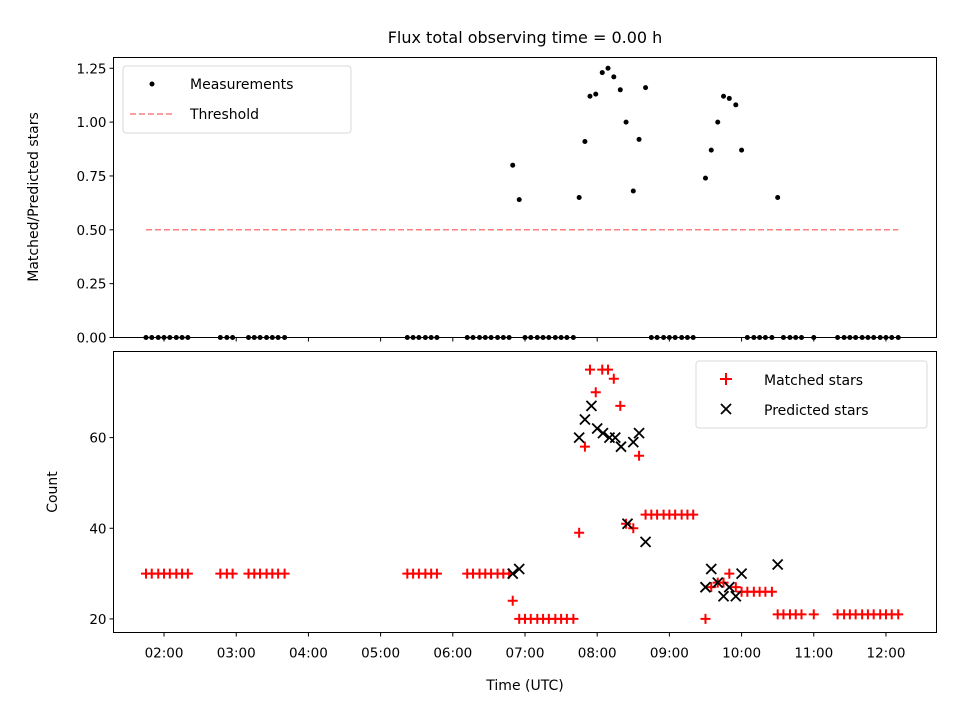 Image resolution: width=960 pixels, height=720 pixels. Describe the element at coordinates (91, 177) in the screenshot. I see `y-tick-label: 0.75` at that location.